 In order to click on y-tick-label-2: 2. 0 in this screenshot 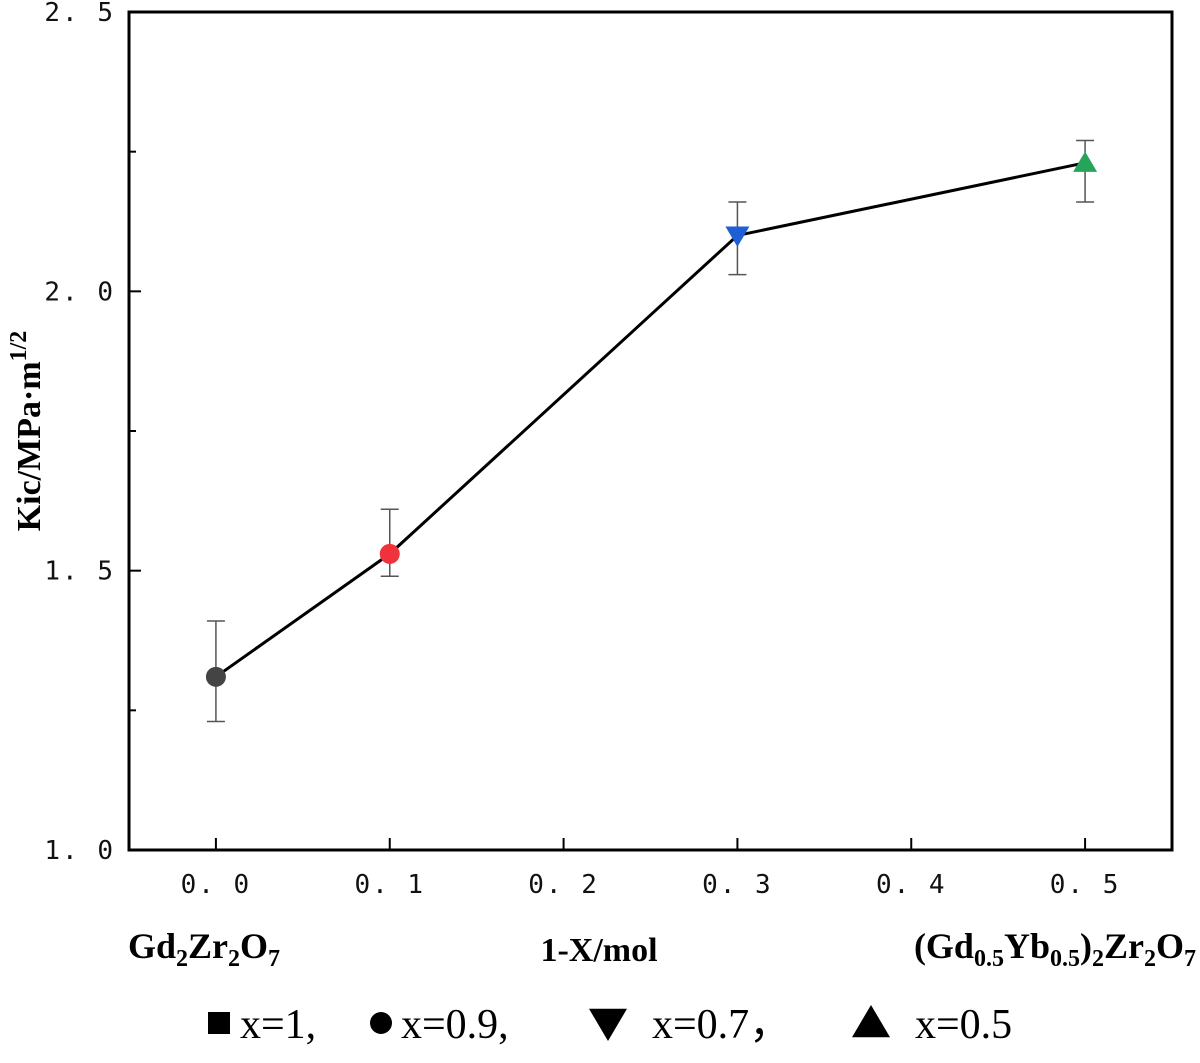, I will do `click(79, 292)`.